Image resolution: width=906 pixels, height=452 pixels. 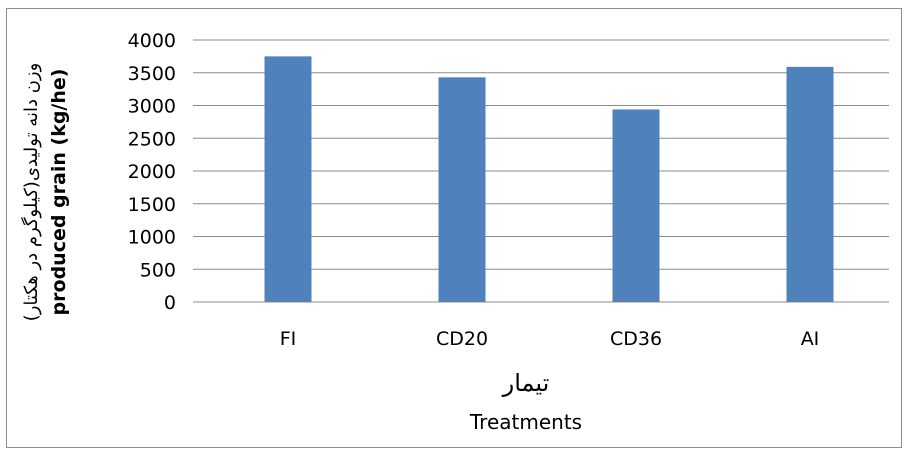 What do you see at coordinates (636, 339) in the screenshot?
I see `x-tick-label: CD36` at bounding box center [636, 339].